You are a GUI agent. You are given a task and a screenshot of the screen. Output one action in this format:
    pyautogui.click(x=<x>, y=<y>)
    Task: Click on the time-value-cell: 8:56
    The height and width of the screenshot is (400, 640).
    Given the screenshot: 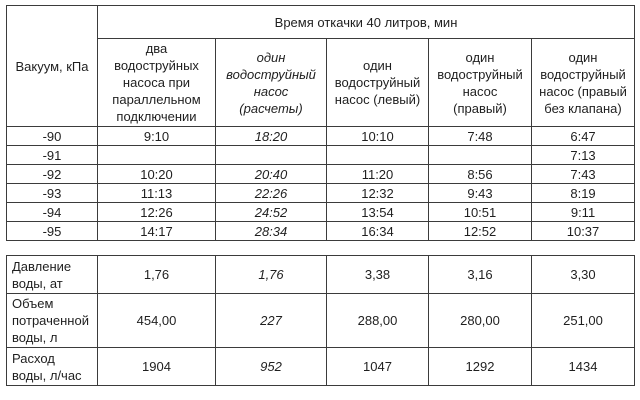 What is the action you would take?
    pyautogui.click(x=480, y=174)
    